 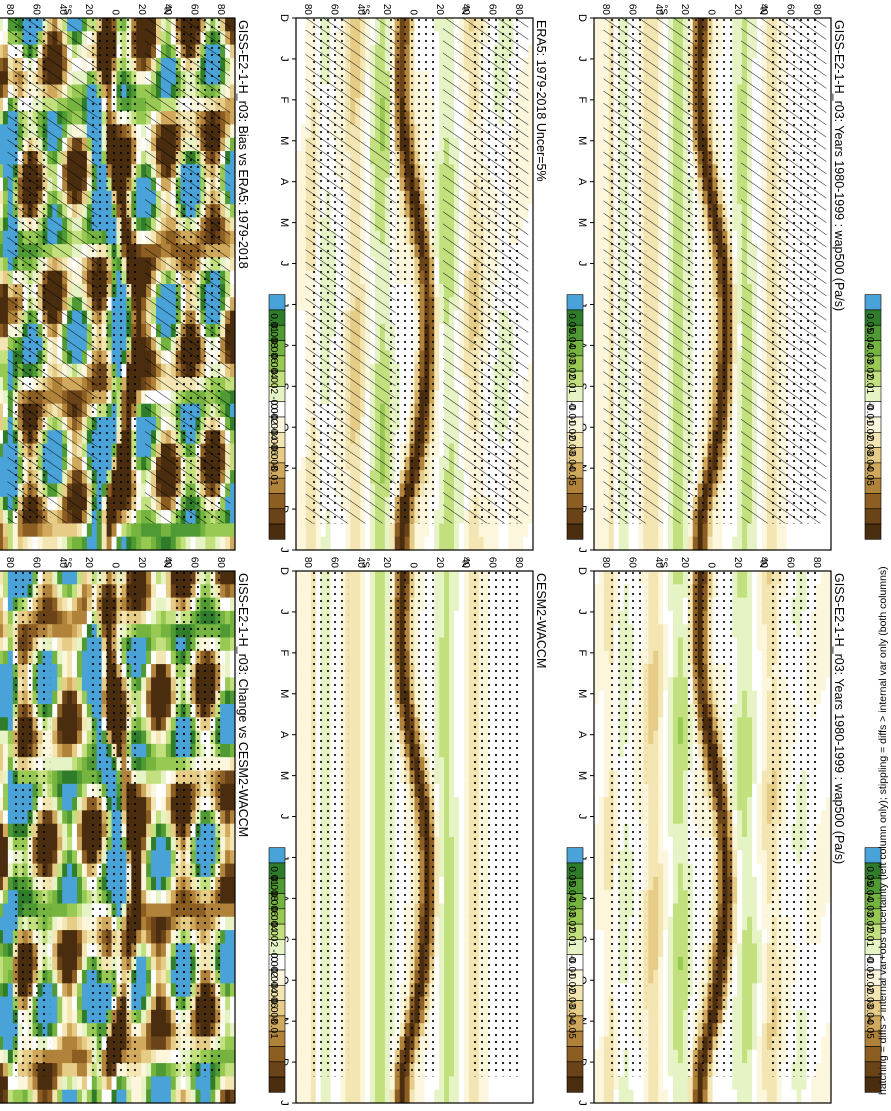 I want to click on colorbar-label: -0.05, so click(x=869, y=474).